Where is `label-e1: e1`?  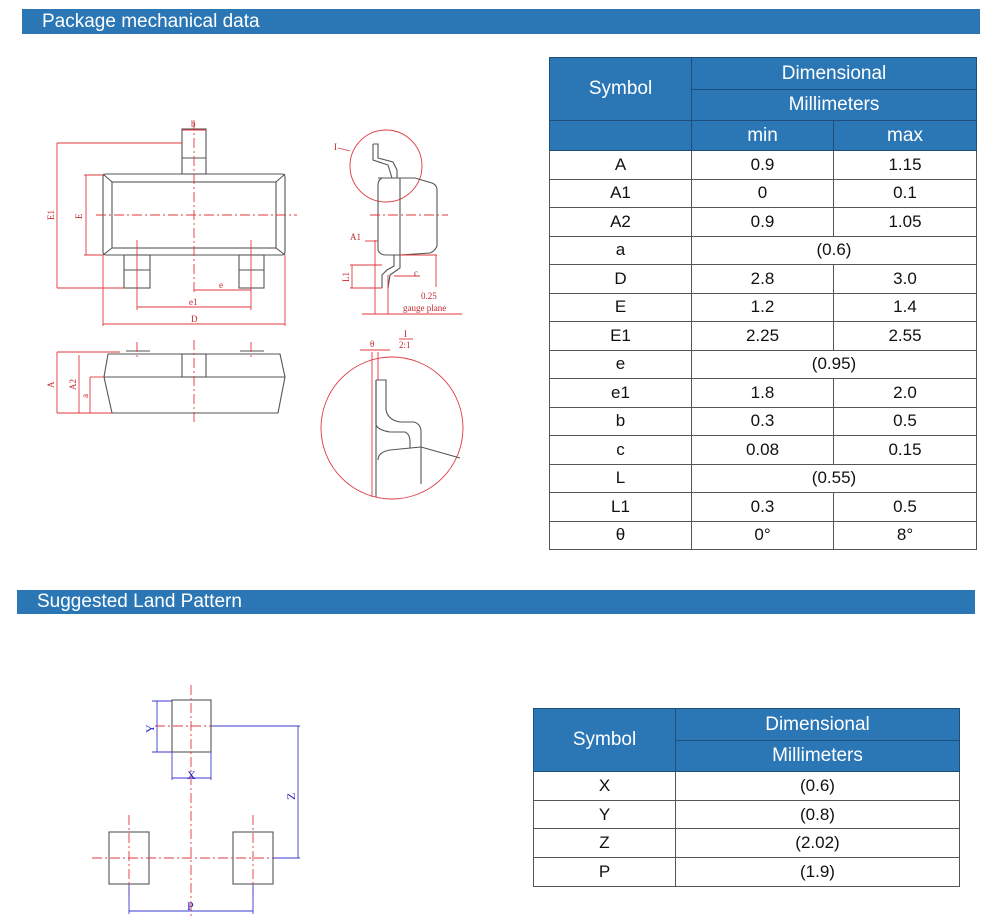 label-e1: e1 is located at coordinates (193, 302).